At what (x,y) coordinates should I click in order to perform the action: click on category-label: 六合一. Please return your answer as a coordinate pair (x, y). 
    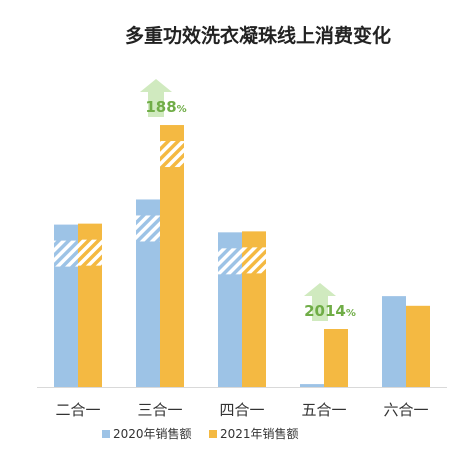
    Looking at the image, I should click on (405, 410).